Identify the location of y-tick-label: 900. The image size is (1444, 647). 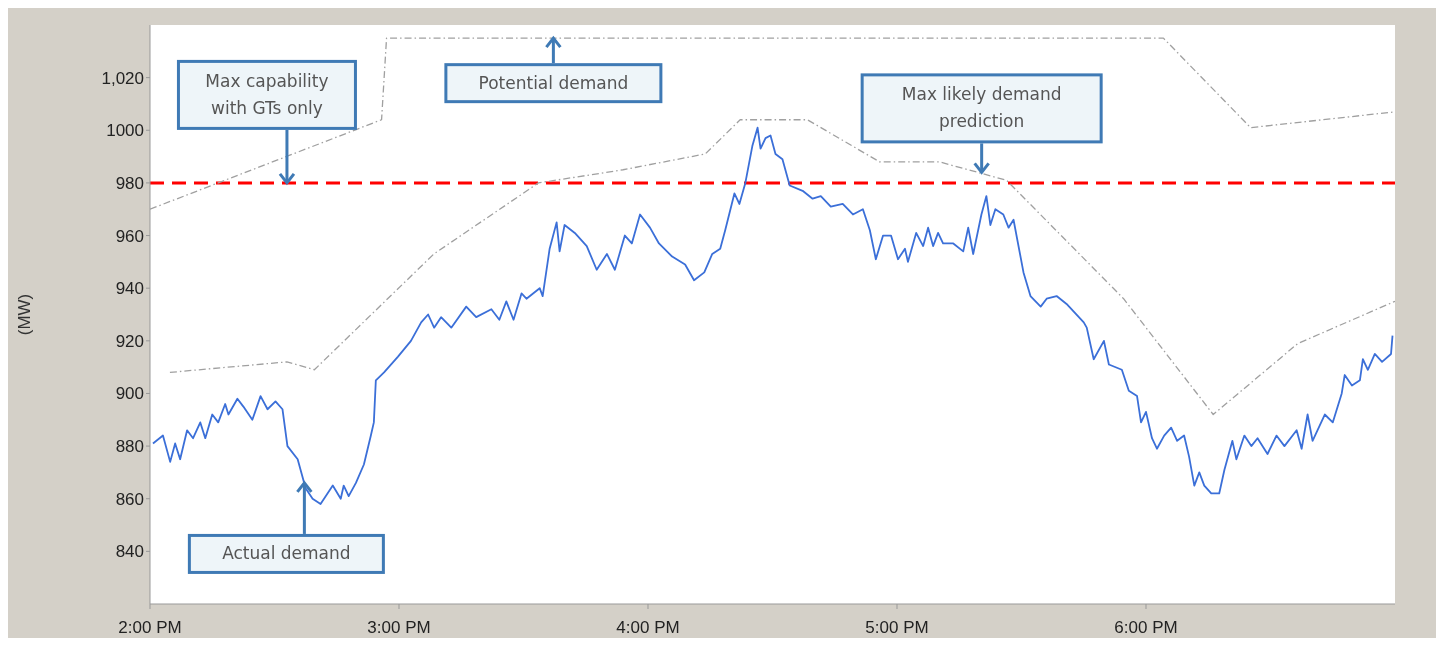
(129, 394).